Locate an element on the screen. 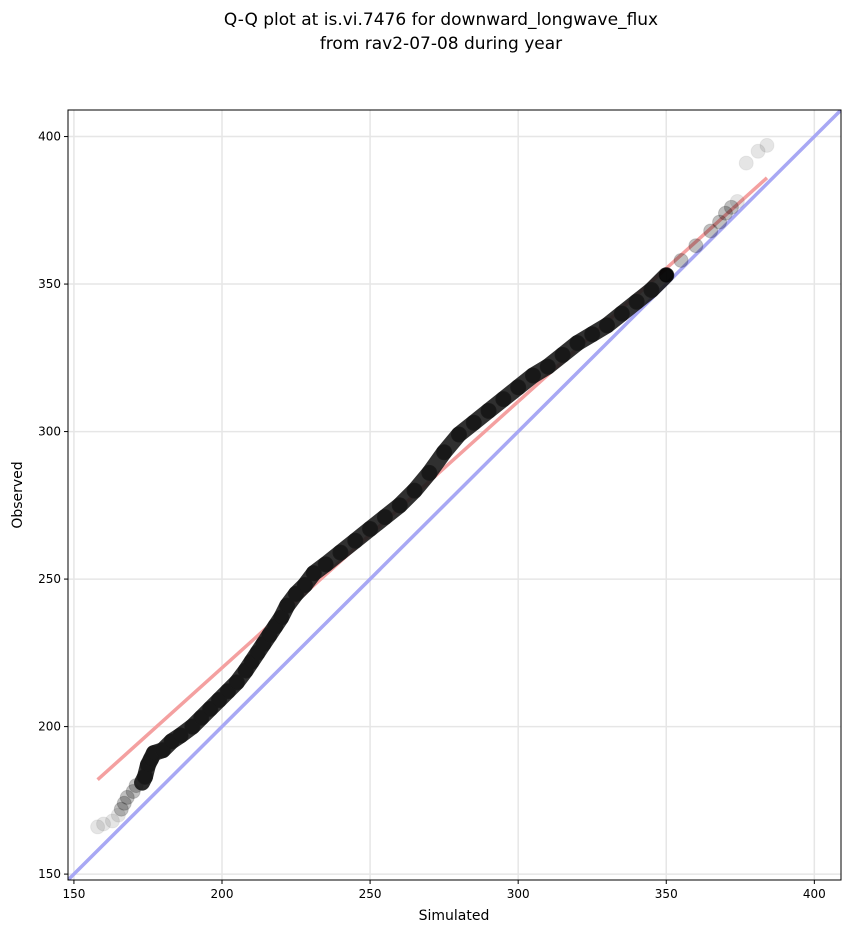  x-axis-label: Simulated is located at coordinates (454, 916).